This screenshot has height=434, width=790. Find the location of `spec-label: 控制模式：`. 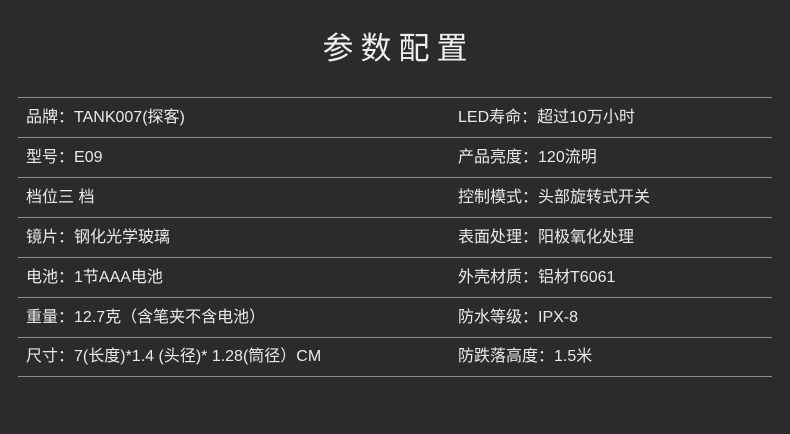

spec-label: 控制模式： is located at coordinates (498, 197).